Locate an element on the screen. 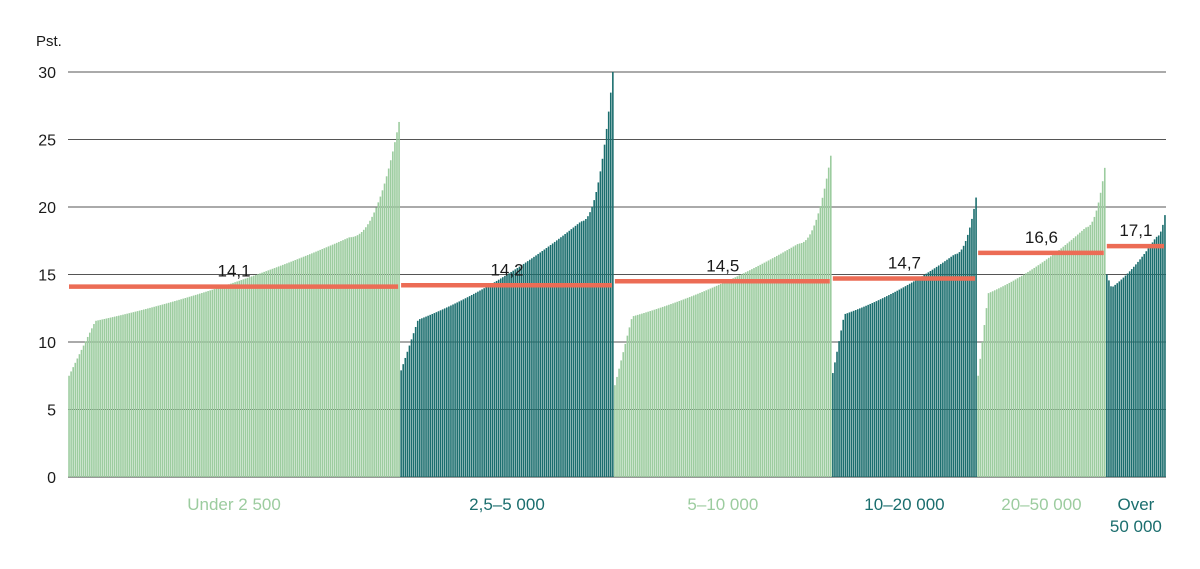 This screenshot has height=569, width=1200. average-label: 16,6 is located at coordinates (1041, 237).